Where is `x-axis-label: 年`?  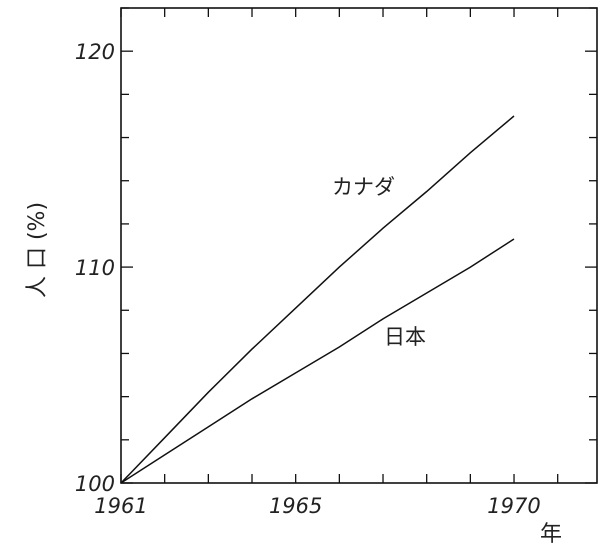 x-axis-label: 年 is located at coordinates (551, 533).